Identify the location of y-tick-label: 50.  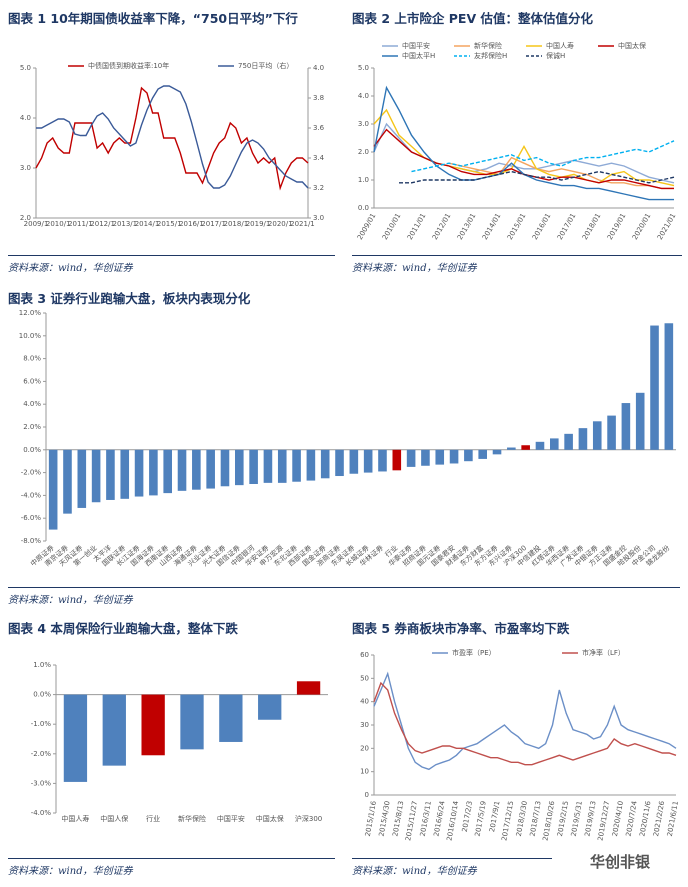
(364, 678).